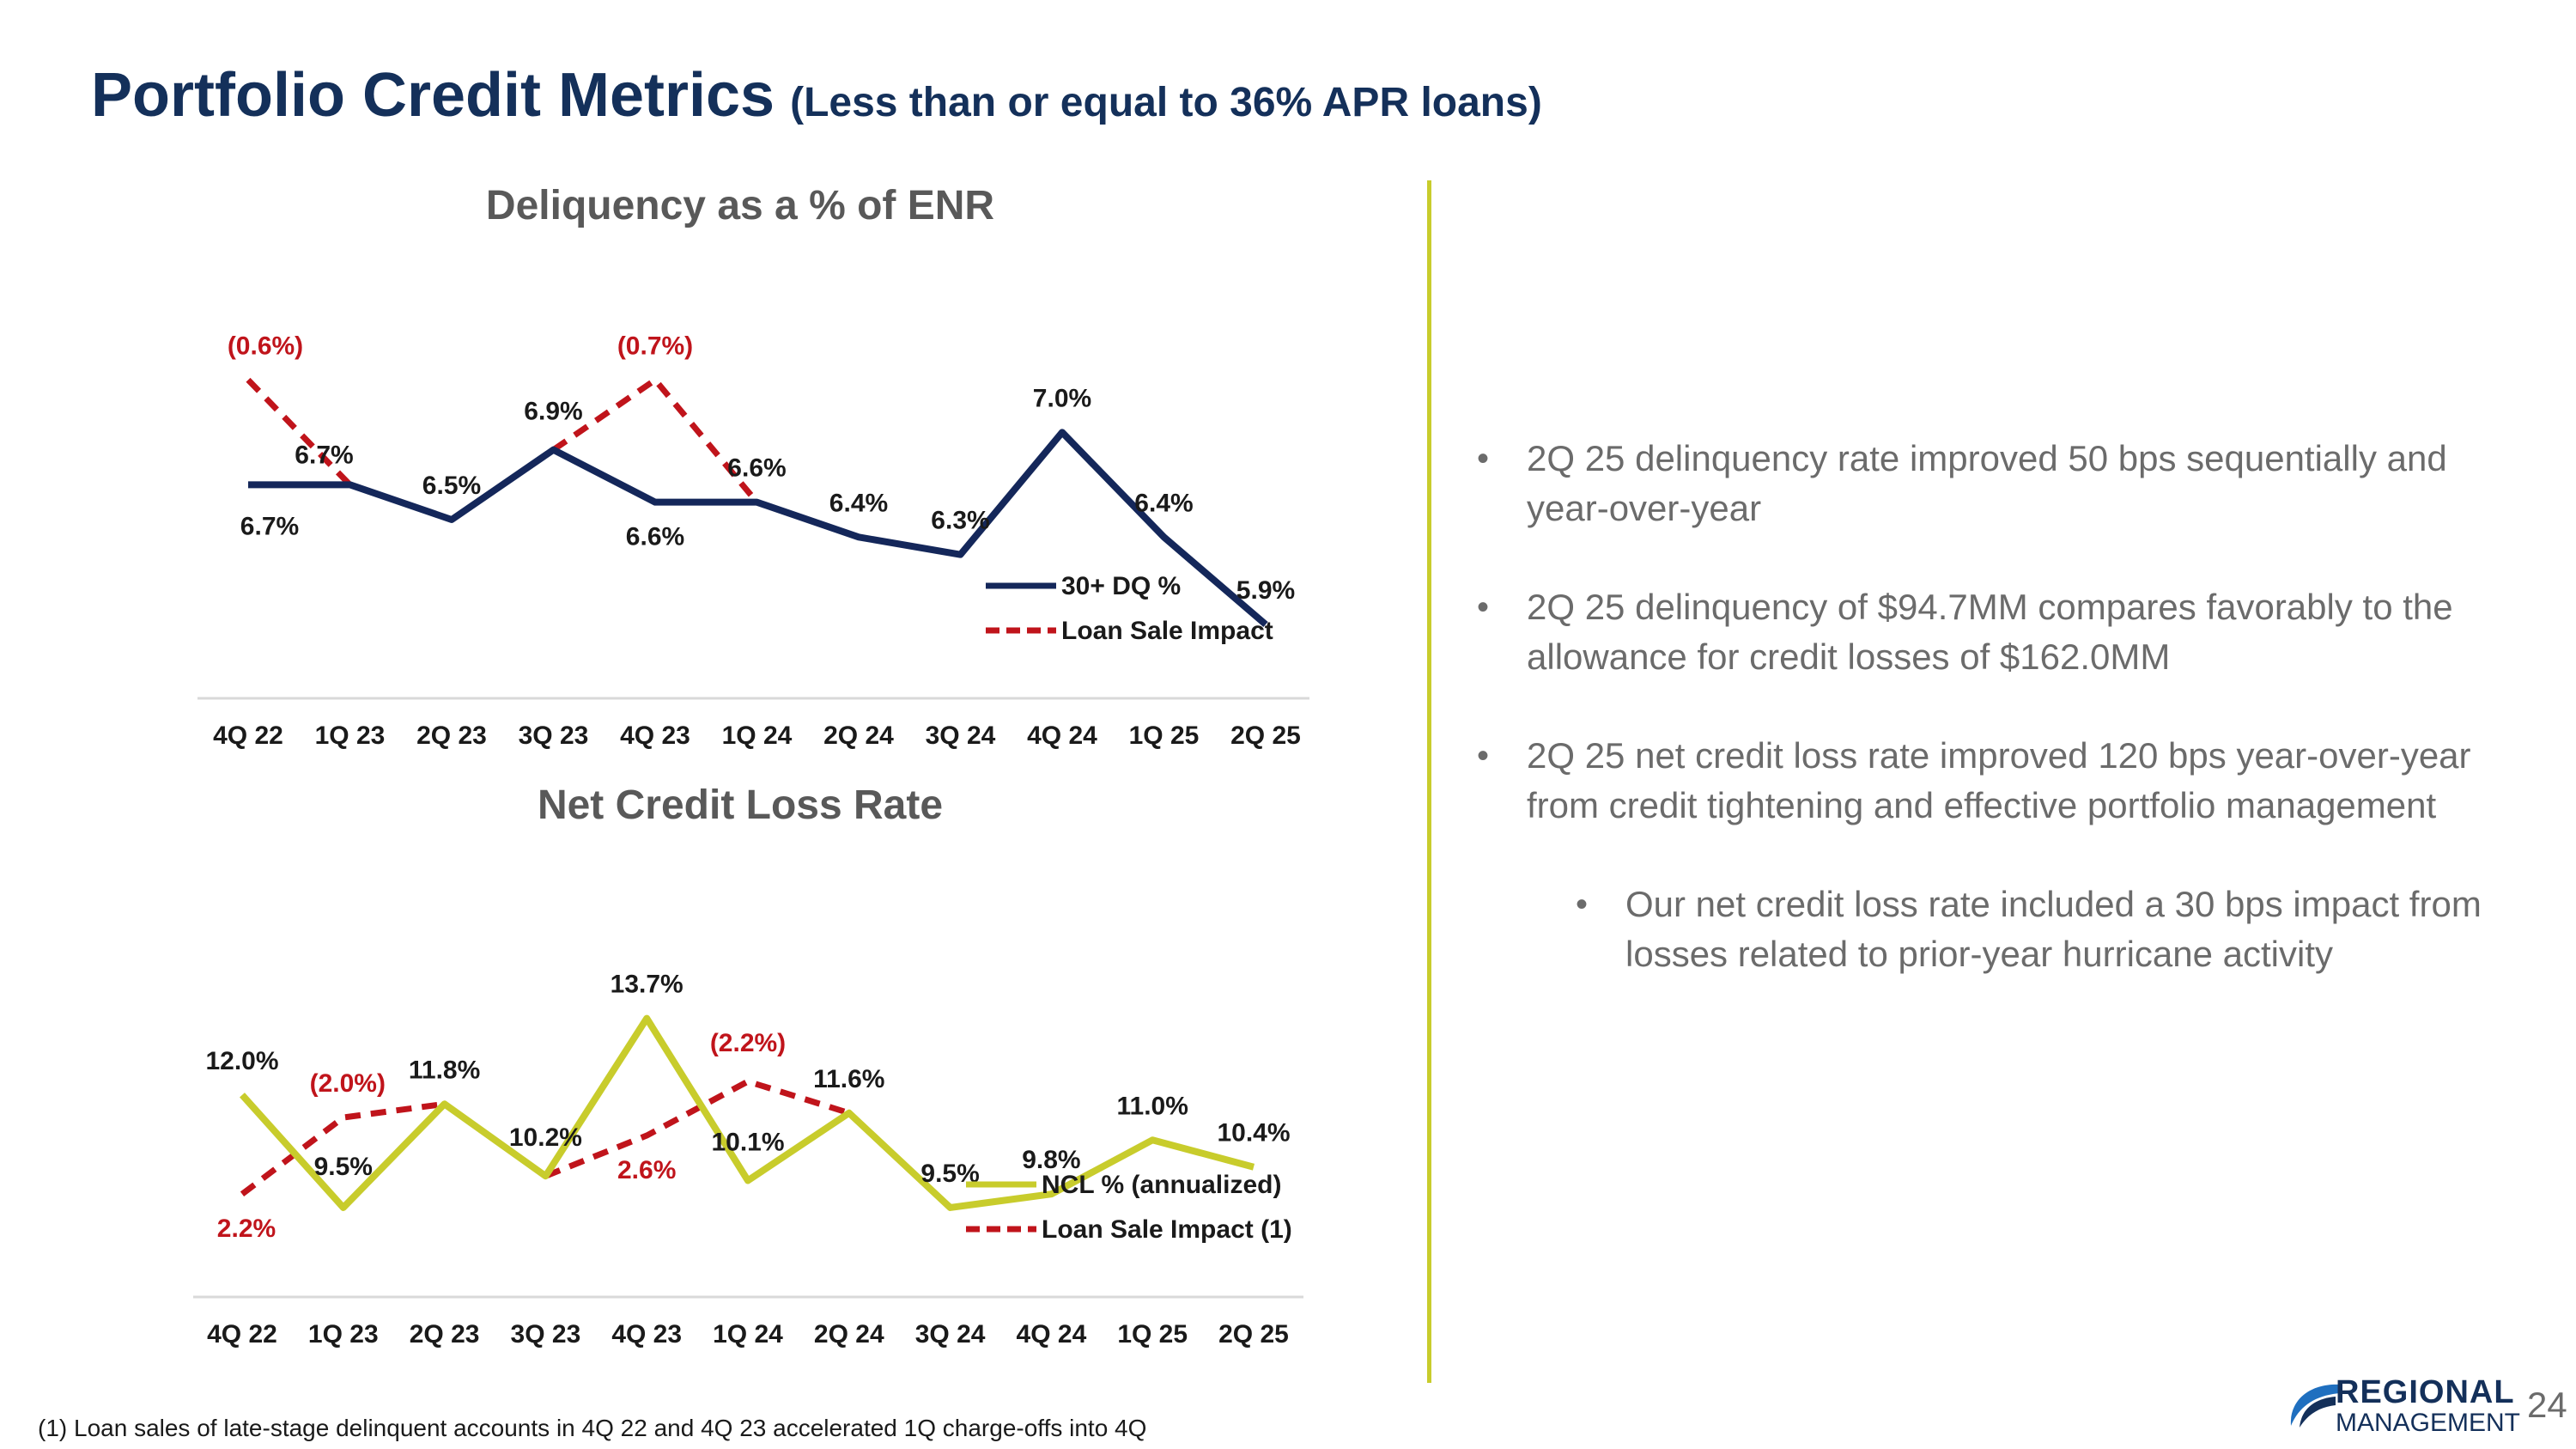 The height and width of the screenshot is (1449, 2576). What do you see at coordinates (647, 1170) in the screenshot?
I see `impact-label: 2.6%` at bounding box center [647, 1170].